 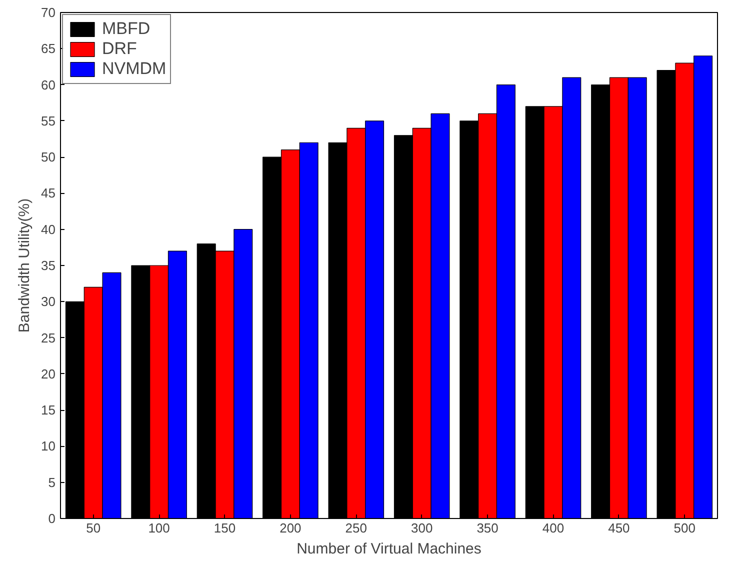 What do you see at coordinates (159, 528) in the screenshot?
I see `x-tick-label: 100` at bounding box center [159, 528].